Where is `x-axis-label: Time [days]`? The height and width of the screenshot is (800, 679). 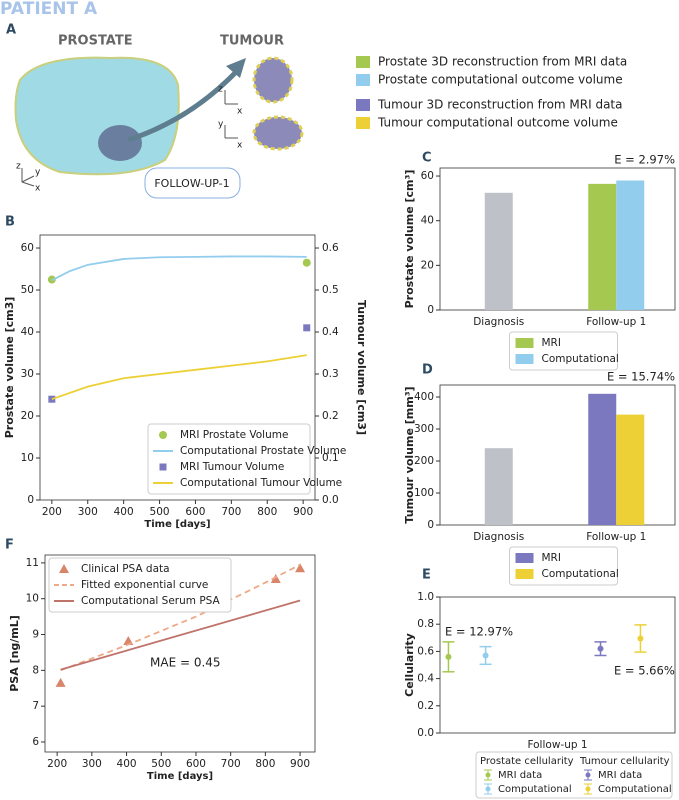 x-axis-label: Time [days] is located at coordinates (177, 524).